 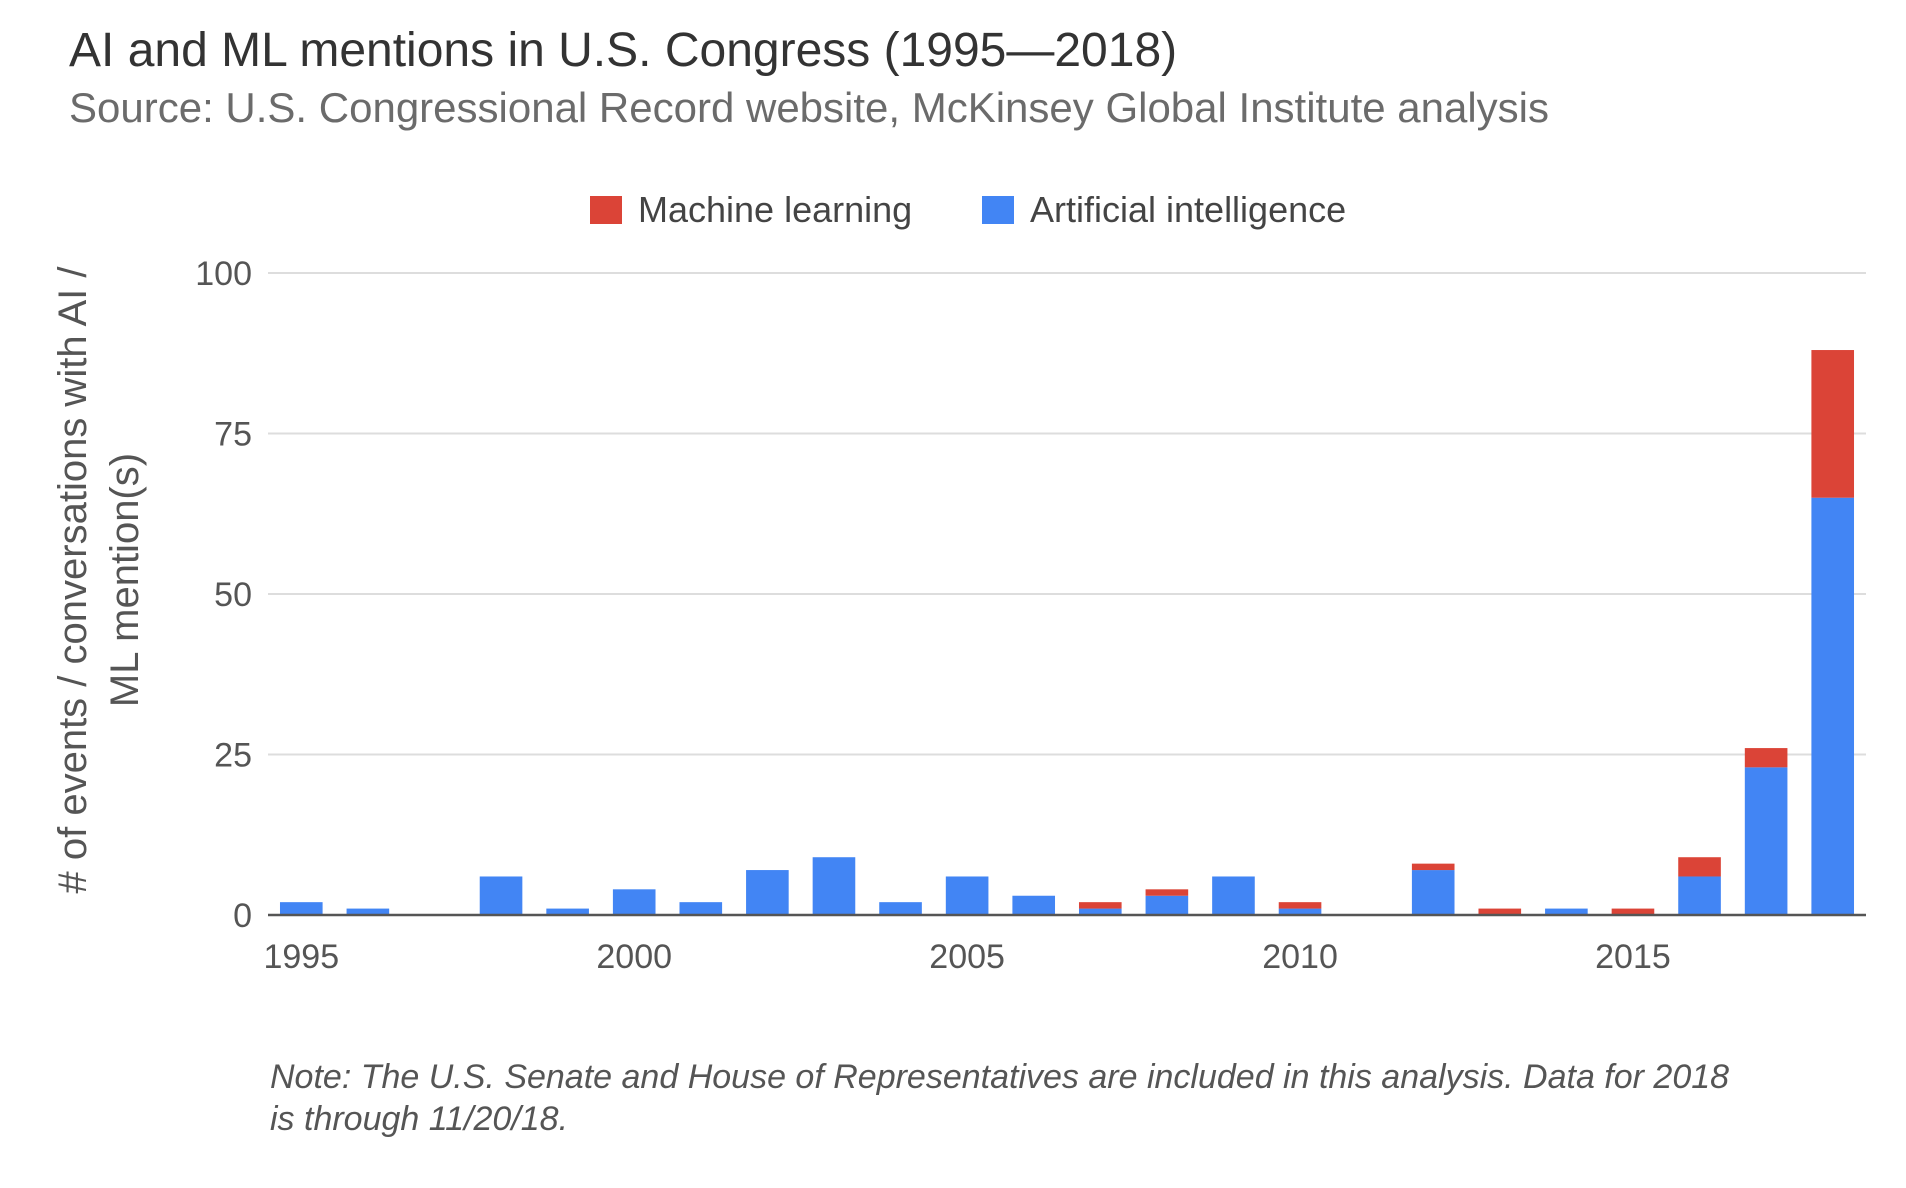 I want to click on x-tick-label: 1995, so click(x=301, y=957).